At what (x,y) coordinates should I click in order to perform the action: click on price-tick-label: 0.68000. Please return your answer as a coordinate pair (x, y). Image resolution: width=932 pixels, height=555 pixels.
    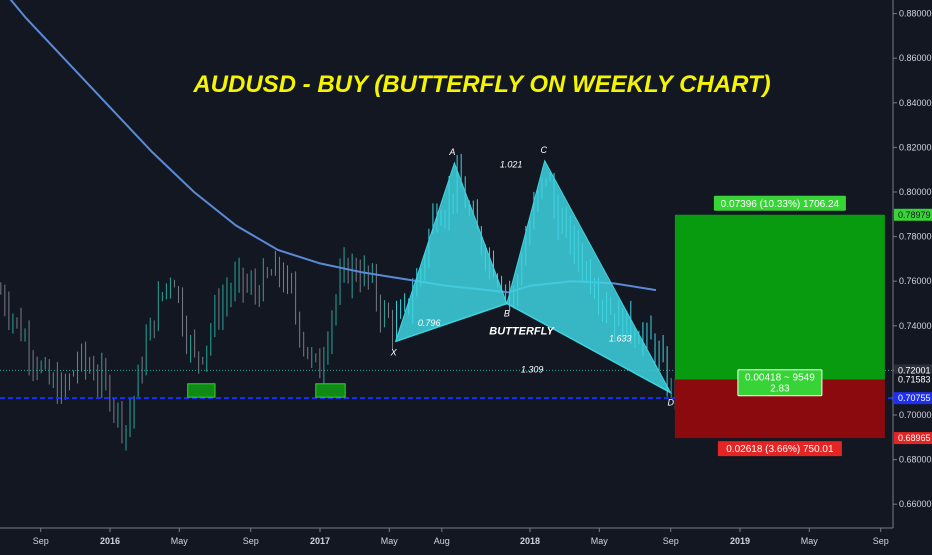
    Looking at the image, I should click on (915, 460).